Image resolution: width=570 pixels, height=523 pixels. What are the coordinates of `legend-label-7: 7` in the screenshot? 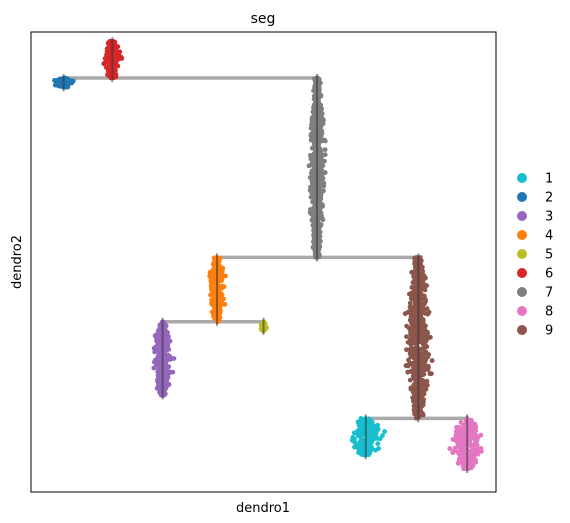 It's located at (549, 293).